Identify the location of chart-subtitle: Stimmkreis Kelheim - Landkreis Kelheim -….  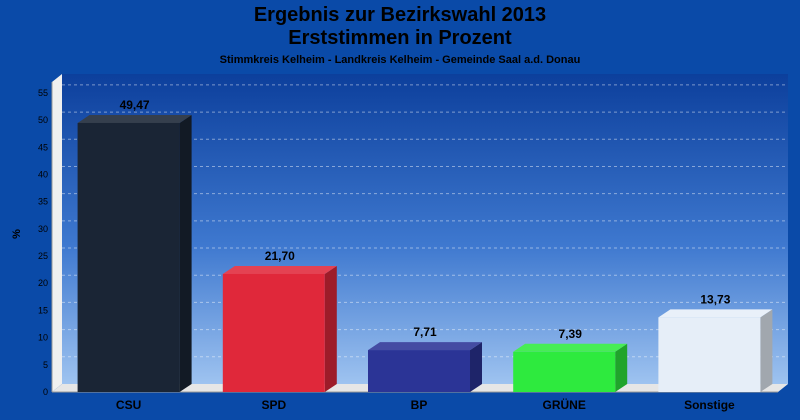
(400, 60).